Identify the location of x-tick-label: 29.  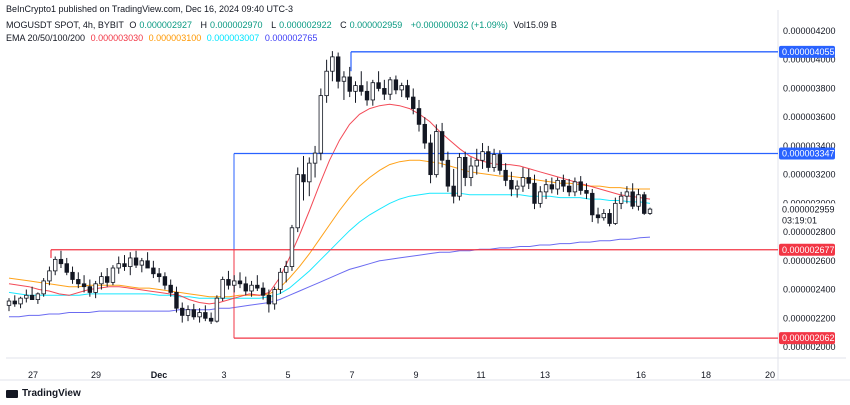
(96, 375).